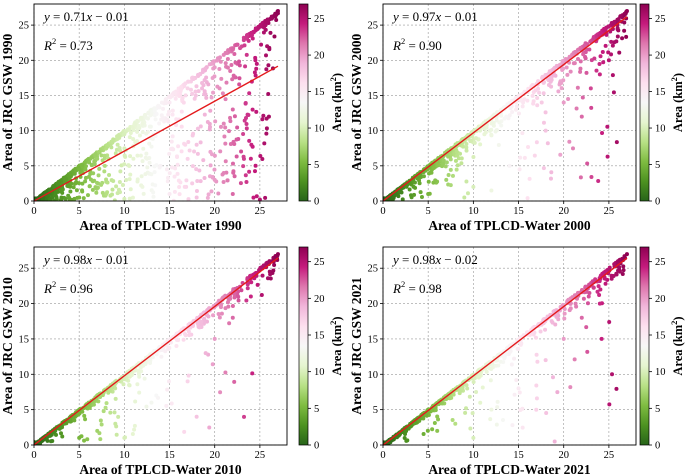 The width and height of the screenshot is (685, 475). What do you see at coordinates (644, 102) in the screenshot?
I see `colorbar` at bounding box center [644, 102].